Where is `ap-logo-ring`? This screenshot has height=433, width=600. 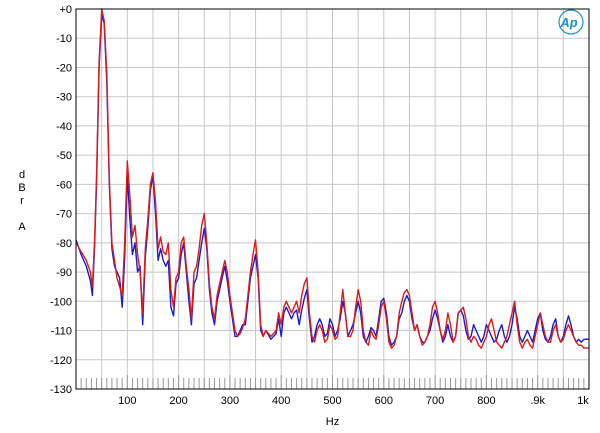 ap-logo-ring is located at coordinates (571, 22).